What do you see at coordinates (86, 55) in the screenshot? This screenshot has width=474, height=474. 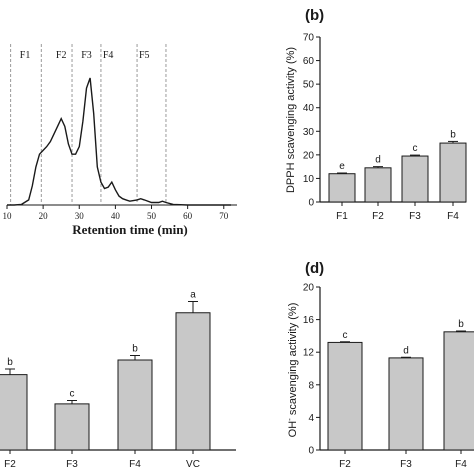 I see `fraction-label: F3` at bounding box center [86, 55].